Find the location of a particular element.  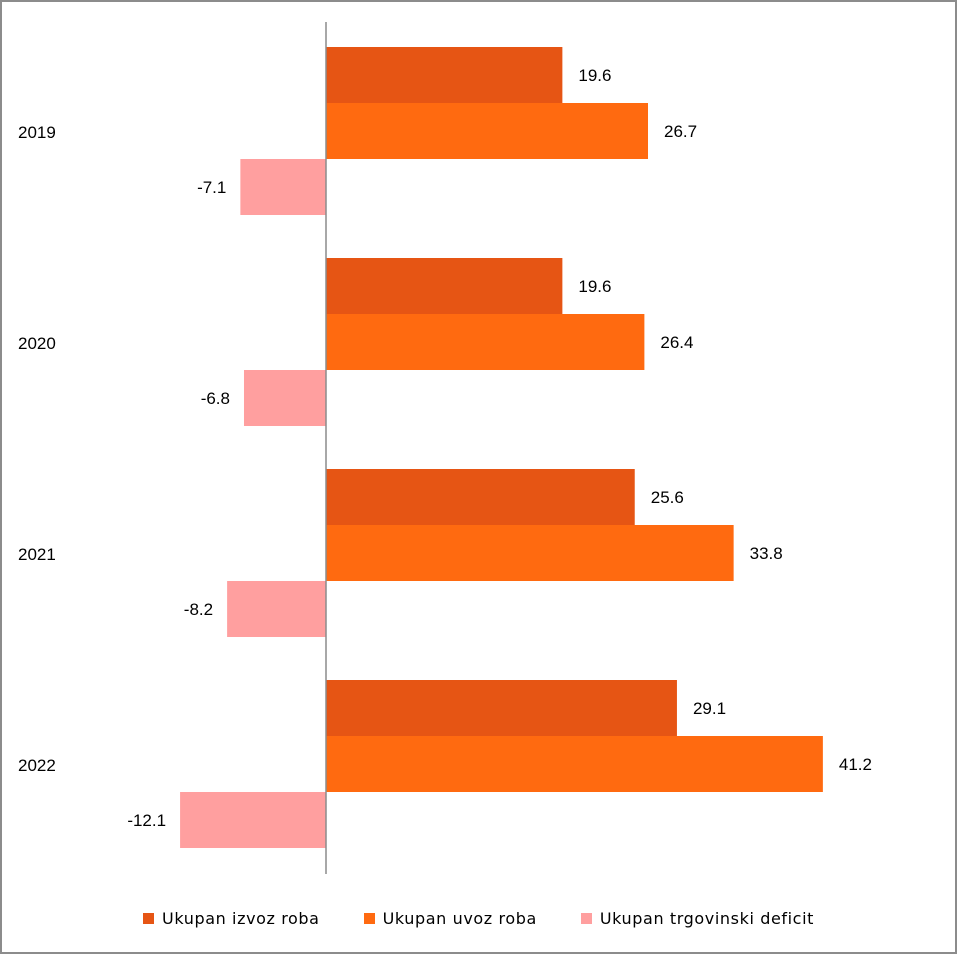

legend-label: Ukupan uvoz roba is located at coordinates (459, 918).